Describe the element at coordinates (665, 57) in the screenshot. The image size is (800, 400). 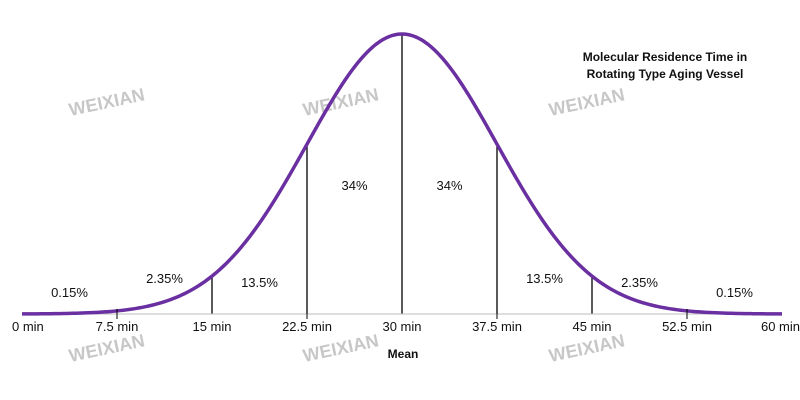
I see `chart-title-line-1: Molecular Residence Time in` at that location.